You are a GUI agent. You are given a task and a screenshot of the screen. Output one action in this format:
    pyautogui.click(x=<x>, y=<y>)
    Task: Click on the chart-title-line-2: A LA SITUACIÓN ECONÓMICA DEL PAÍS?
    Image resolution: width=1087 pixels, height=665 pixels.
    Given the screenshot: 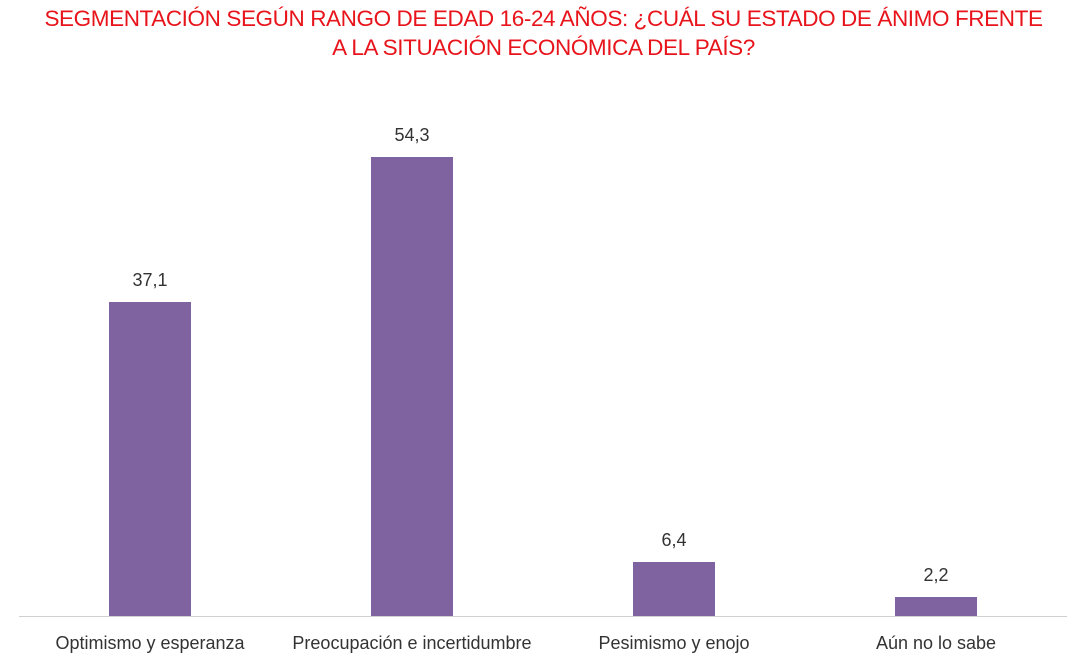 What is the action you would take?
    pyautogui.click(x=543, y=47)
    